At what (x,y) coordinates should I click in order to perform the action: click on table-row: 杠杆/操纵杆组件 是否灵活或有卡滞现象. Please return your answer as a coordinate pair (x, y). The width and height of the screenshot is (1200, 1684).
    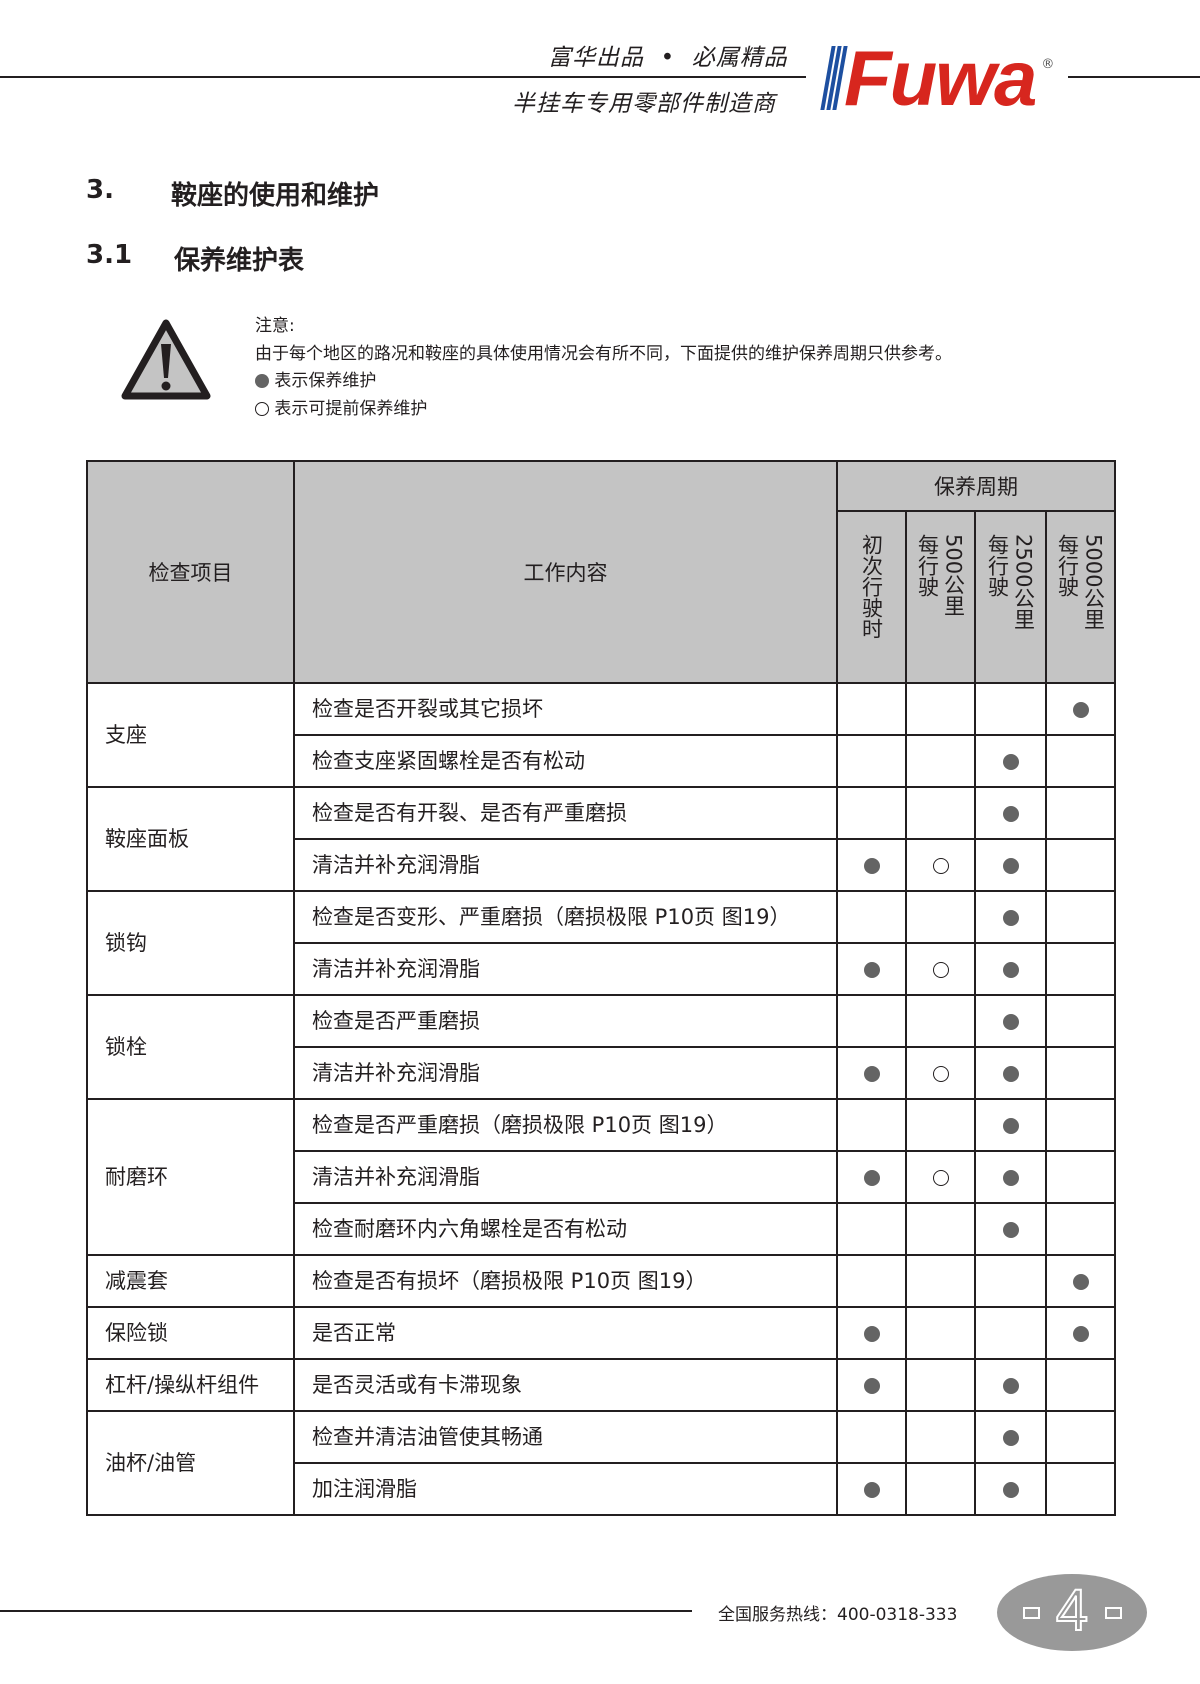
    Looking at the image, I should click on (601, 1385).